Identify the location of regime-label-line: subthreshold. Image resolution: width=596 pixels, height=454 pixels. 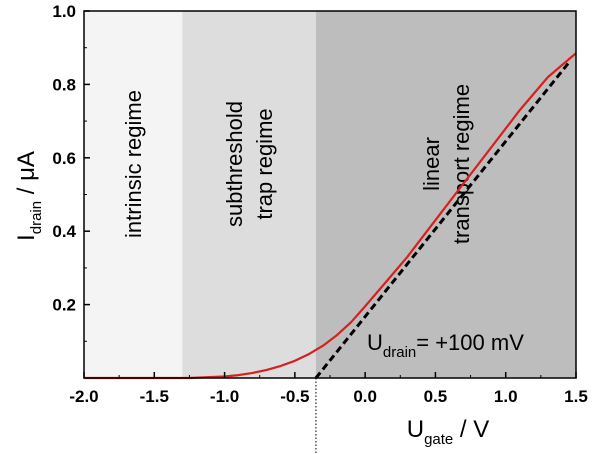
(234, 164).